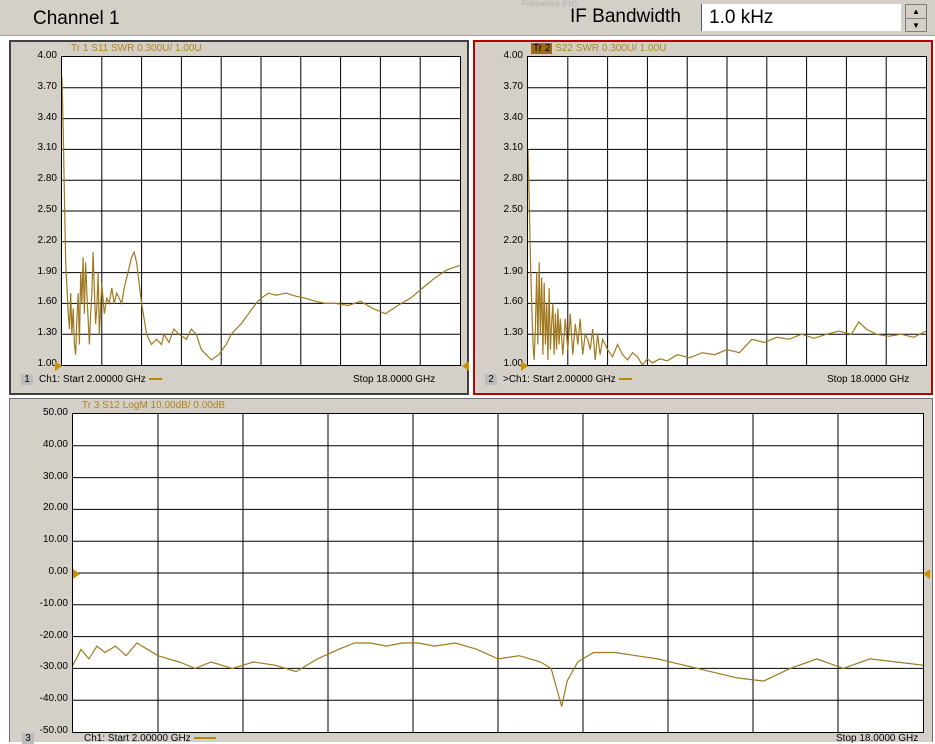  I want to click on trace-title-2: Tr 2 S22 SWR 0.300U/ 1.00U, so click(598, 48).